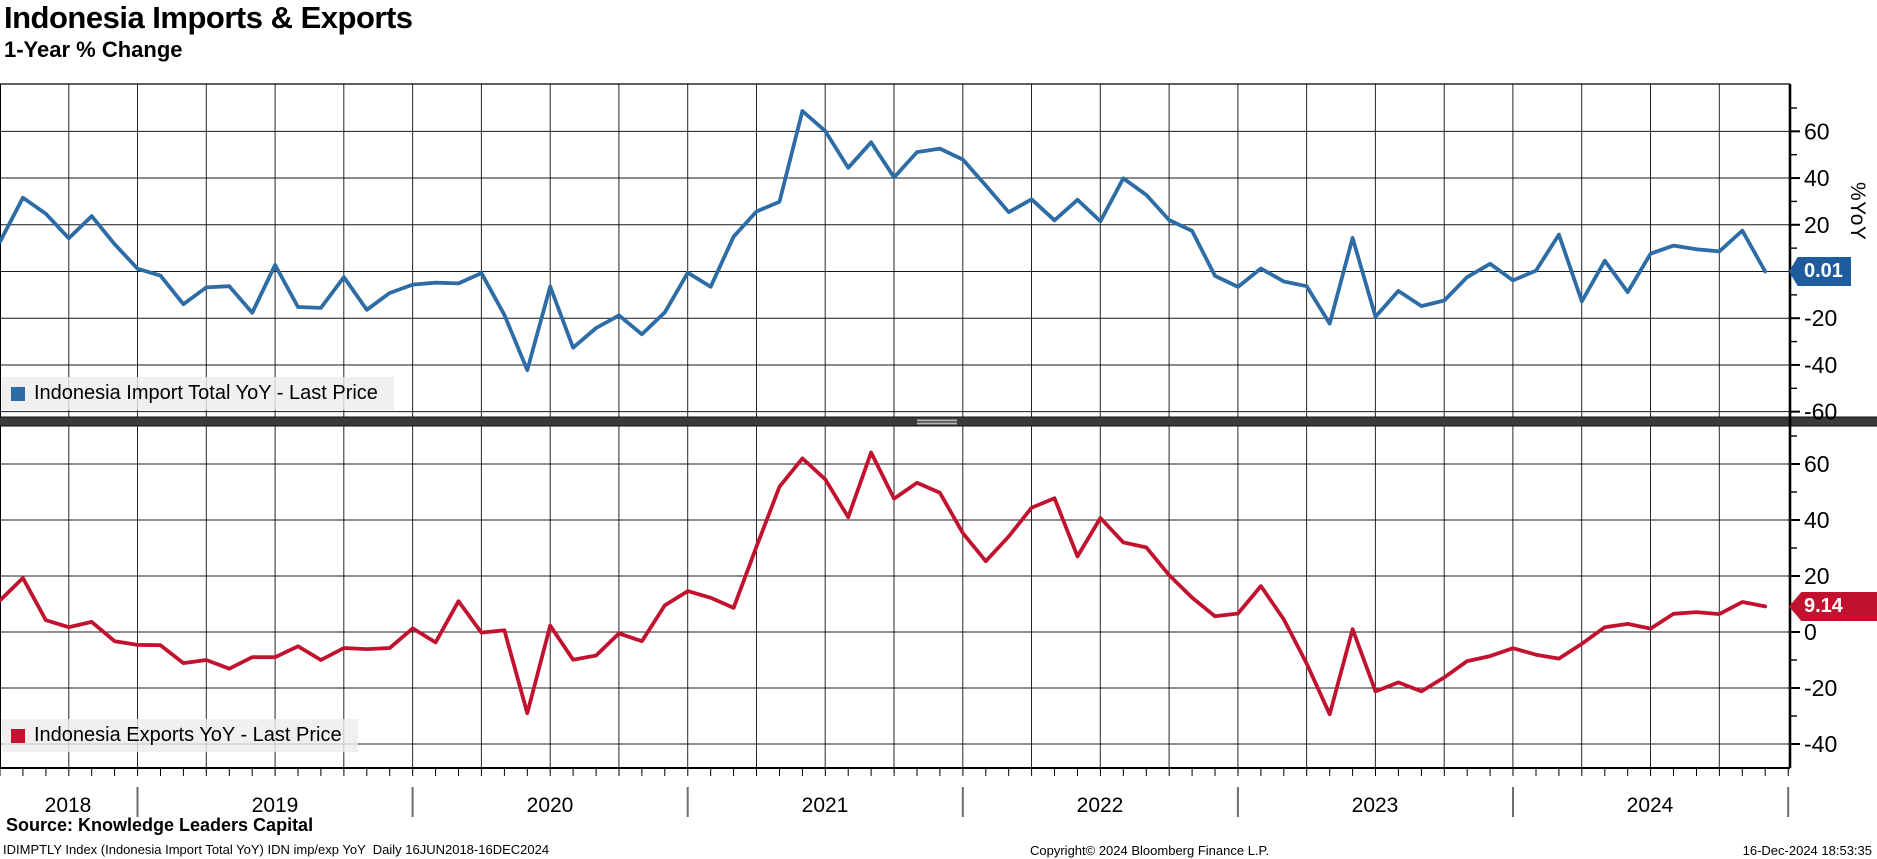 This screenshot has height=859, width=1877. I want to click on export-legend-label: Indonesia Exports YoY - Last Price, so click(188, 735).